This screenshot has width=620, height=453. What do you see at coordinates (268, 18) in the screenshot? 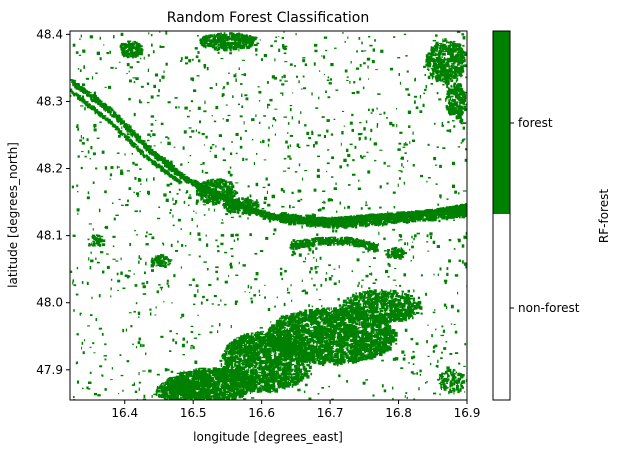
I see `chart-title: Random Forest Classification` at bounding box center [268, 18].